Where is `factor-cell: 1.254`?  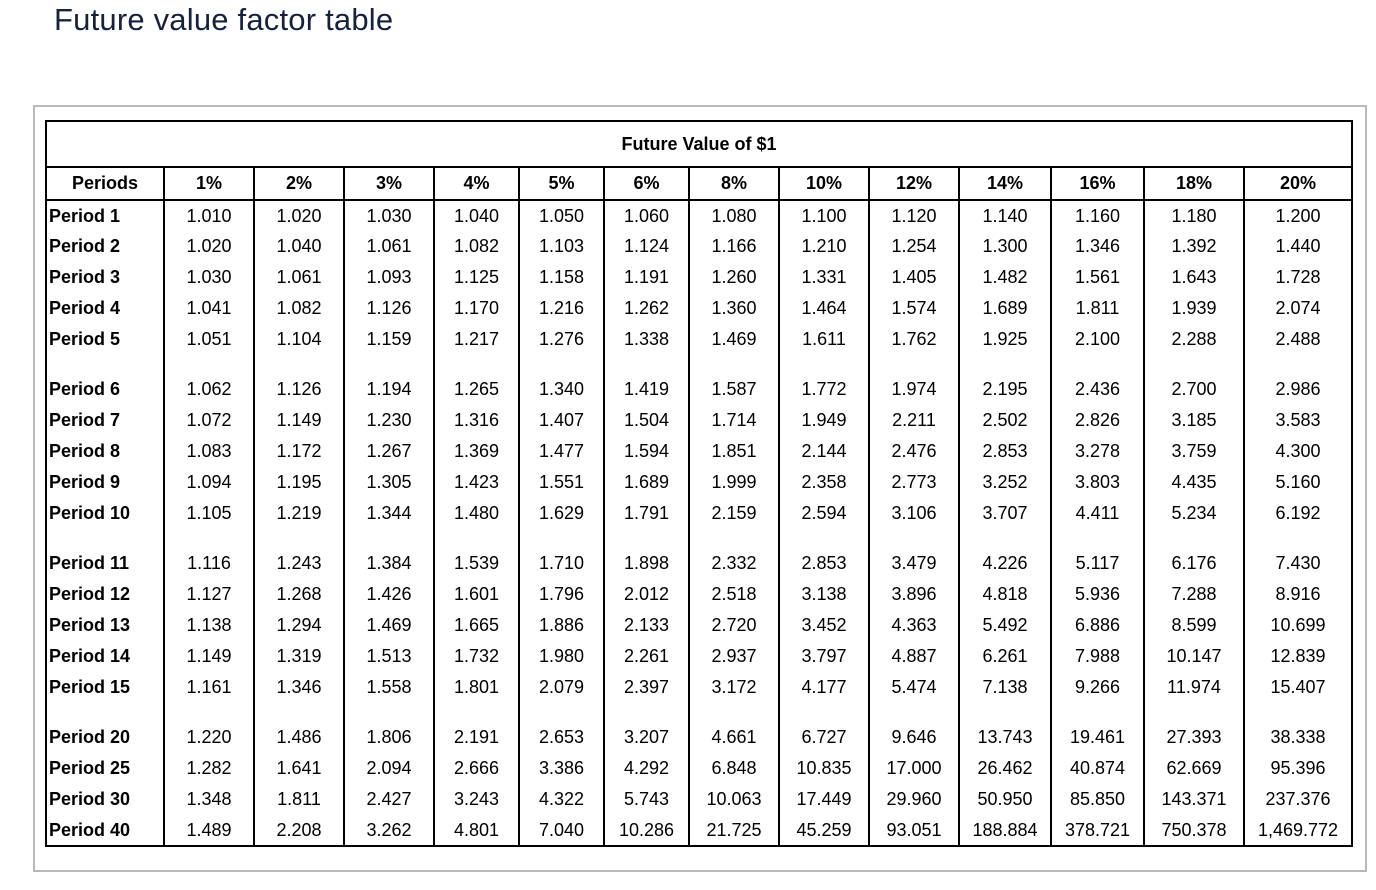
factor-cell: 1.254 is located at coordinates (914, 246).